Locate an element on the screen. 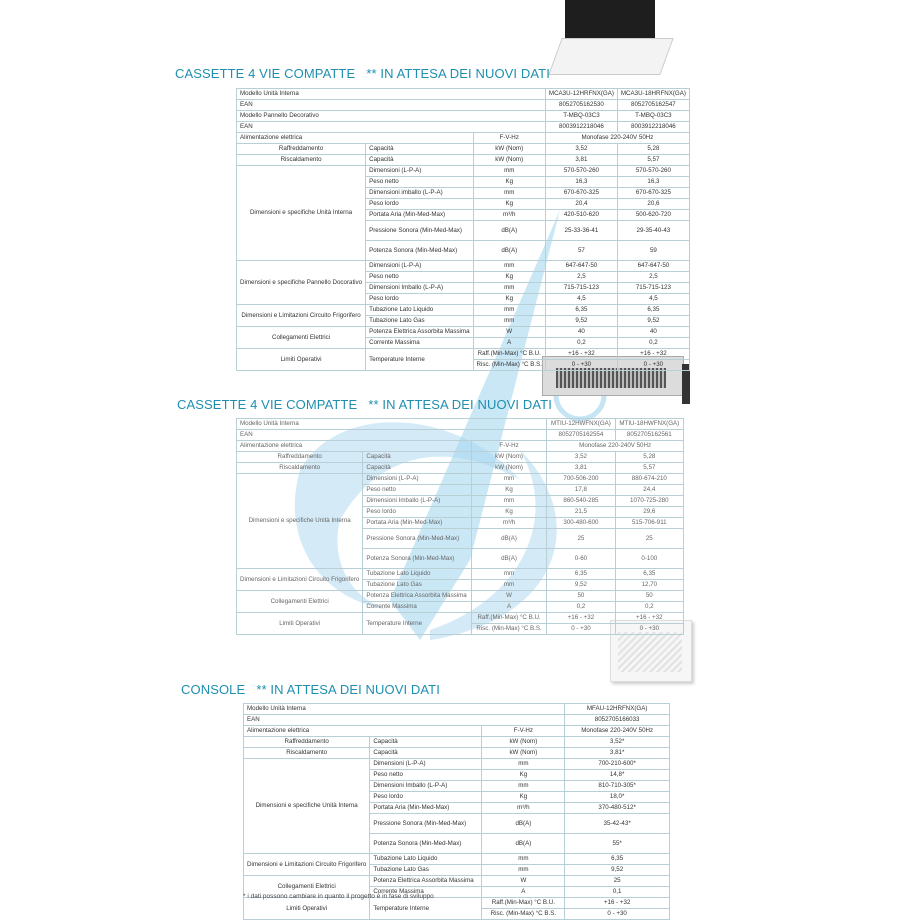 The image size is (900, 920). param-value: 5,57 is located at coordinates (653, 160).